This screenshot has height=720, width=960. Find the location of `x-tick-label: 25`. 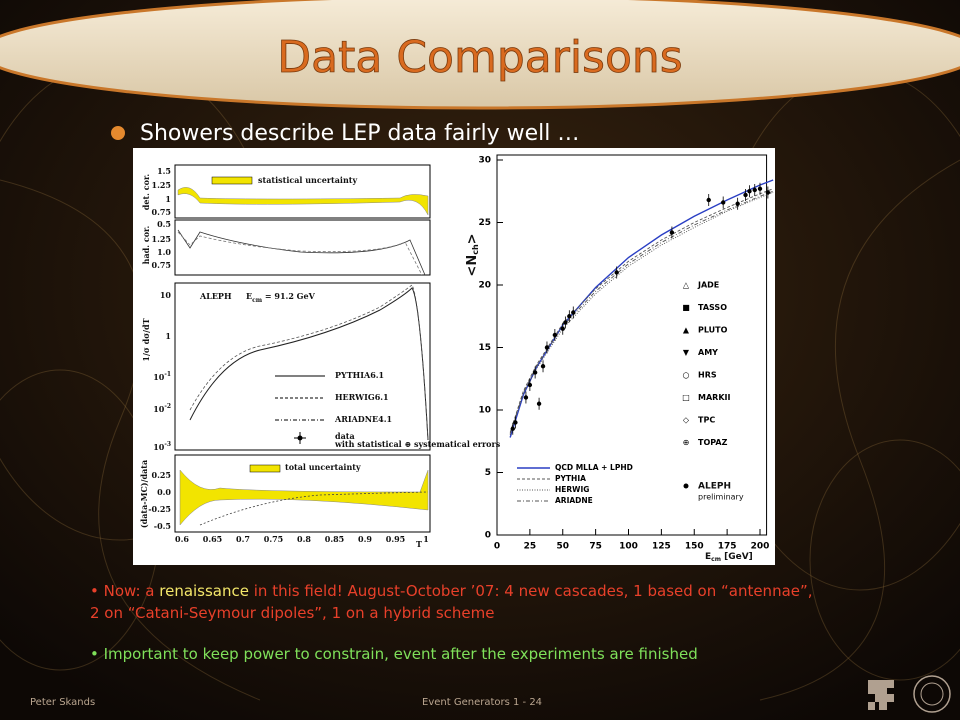

x-tick-label: 25 is located at coordinates (530, 547).